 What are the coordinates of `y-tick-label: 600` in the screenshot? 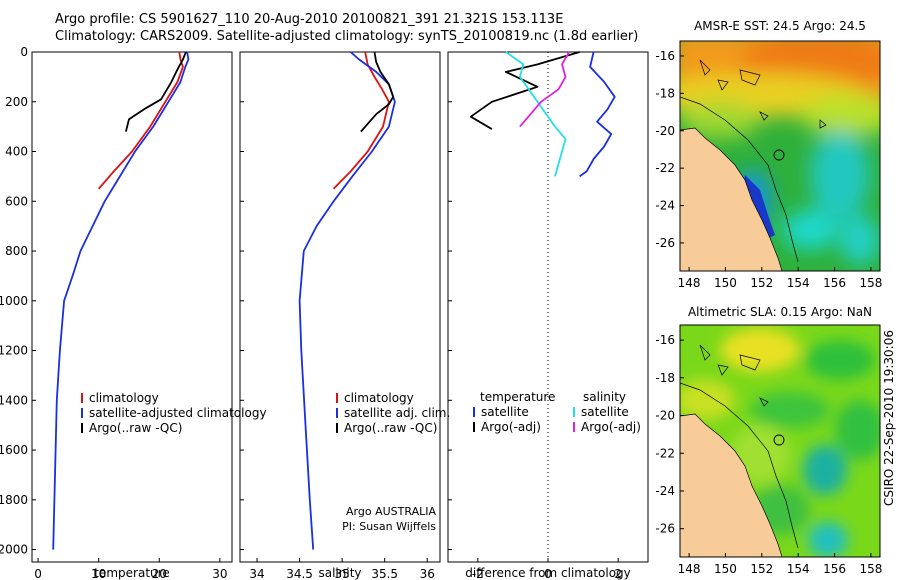 It's located at (16, 201).